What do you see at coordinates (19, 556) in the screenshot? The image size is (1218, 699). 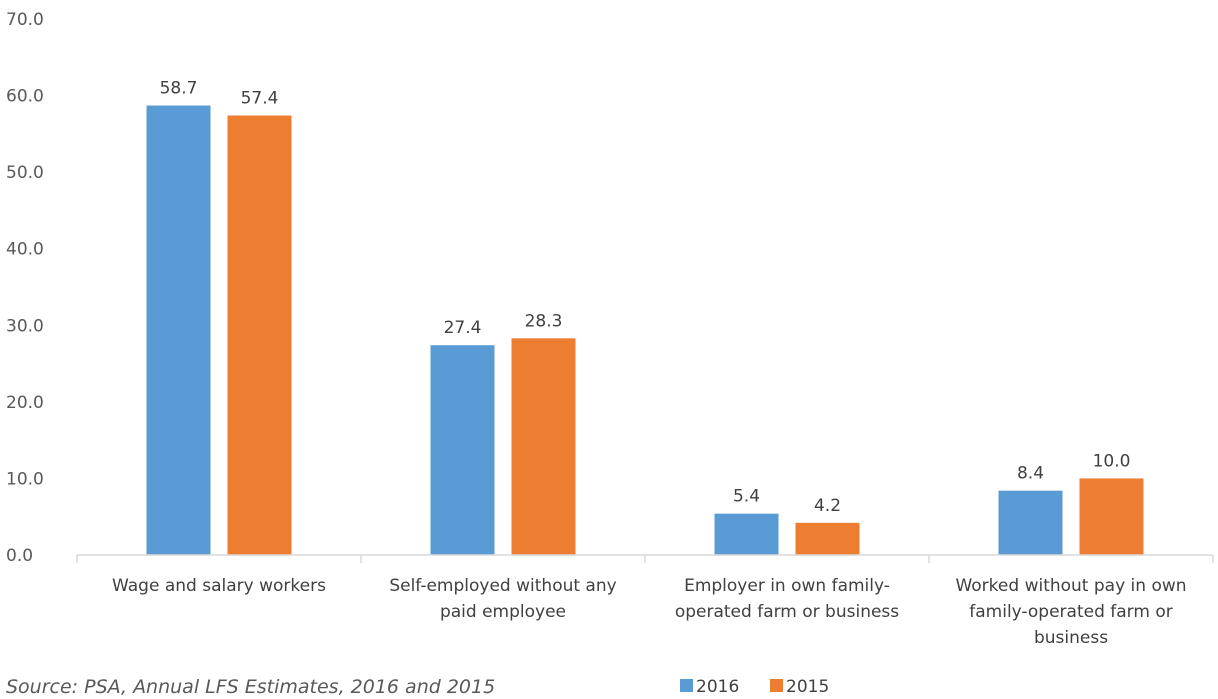 I see `y-tick-label: 0.0` at bounding box center [19, 556].